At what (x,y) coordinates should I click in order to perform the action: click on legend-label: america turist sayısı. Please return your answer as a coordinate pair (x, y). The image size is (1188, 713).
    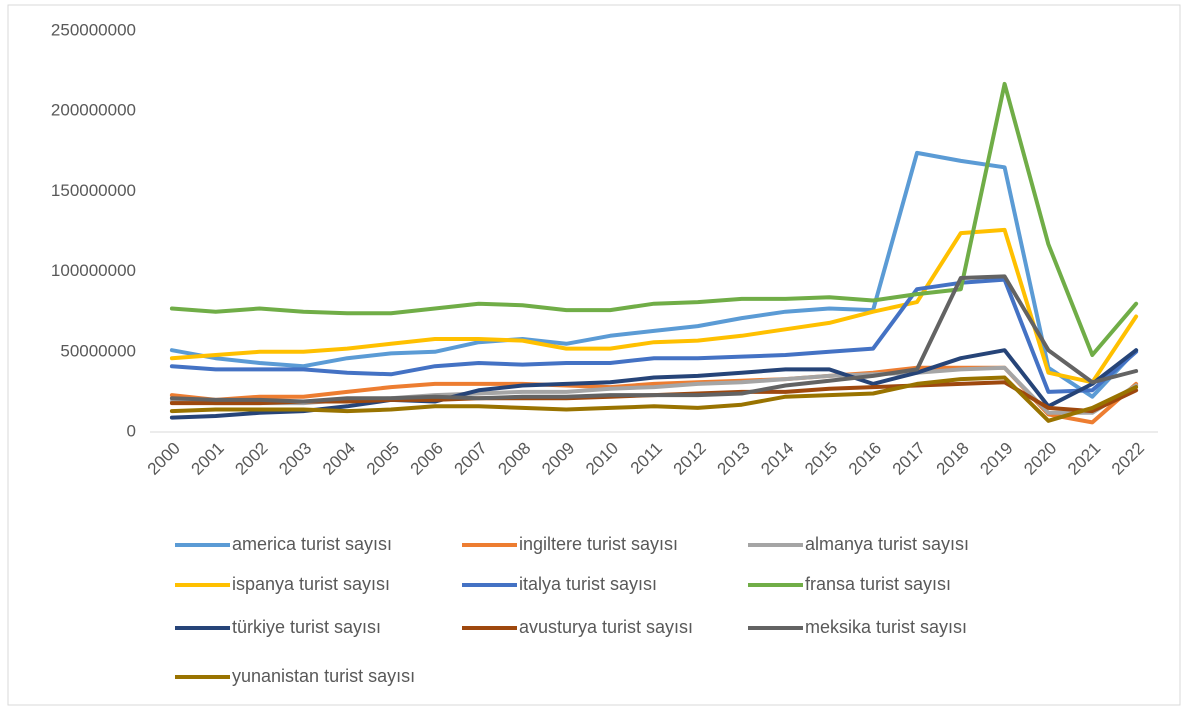
    Looking at the image, I should click on (312, 544).